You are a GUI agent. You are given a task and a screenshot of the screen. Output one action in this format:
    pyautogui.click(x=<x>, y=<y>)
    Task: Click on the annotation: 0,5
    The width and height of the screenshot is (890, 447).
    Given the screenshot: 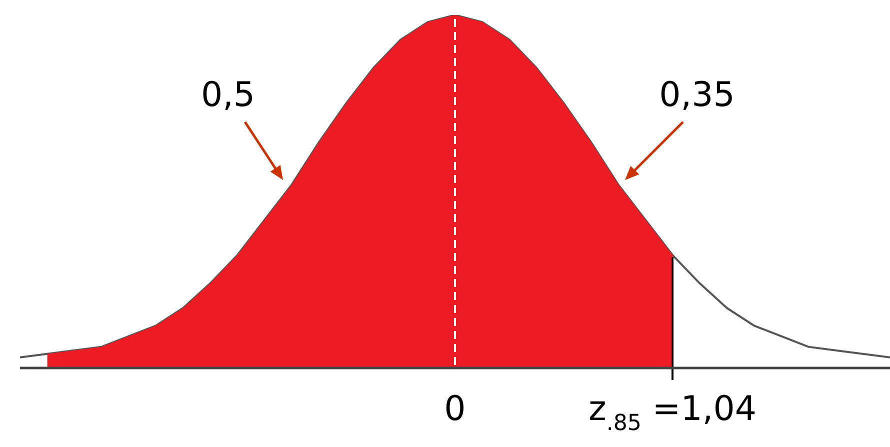 What is the action you would take?
    pyautogui.click(x=228, y=94)
    